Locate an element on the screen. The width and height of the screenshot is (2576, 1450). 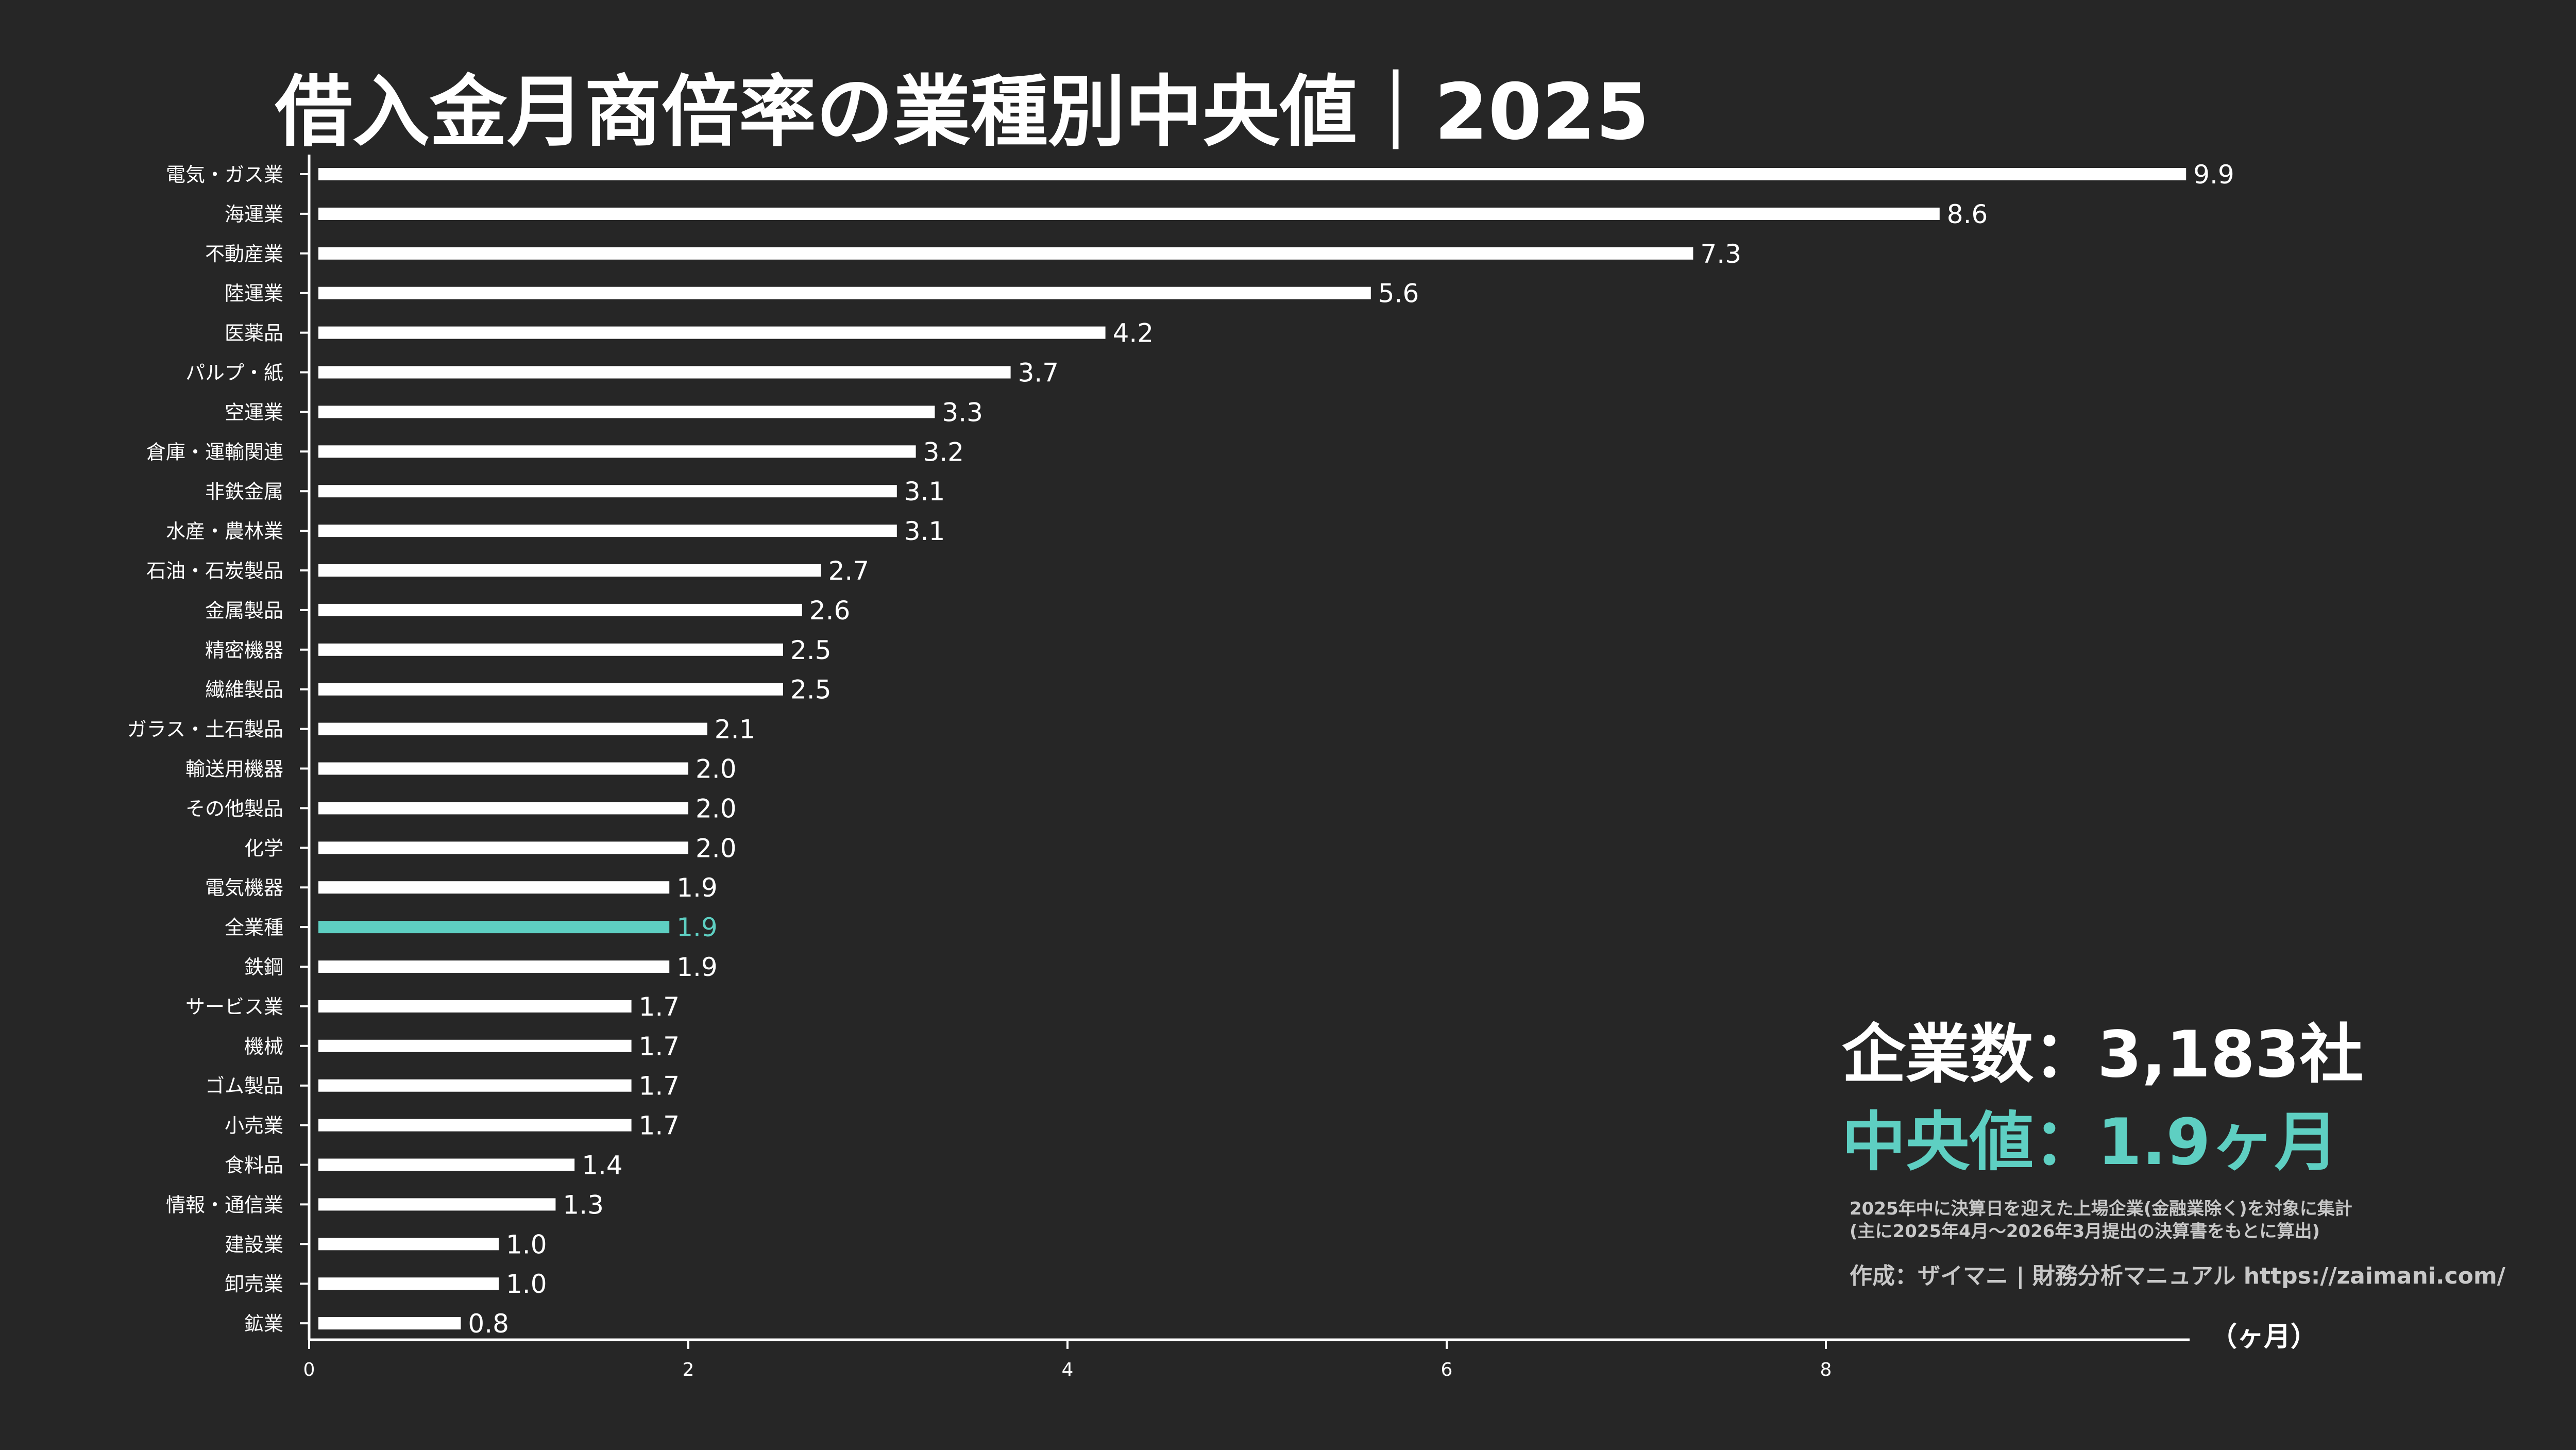
value-label: 0.8 is located at coordinates (488, 1324).